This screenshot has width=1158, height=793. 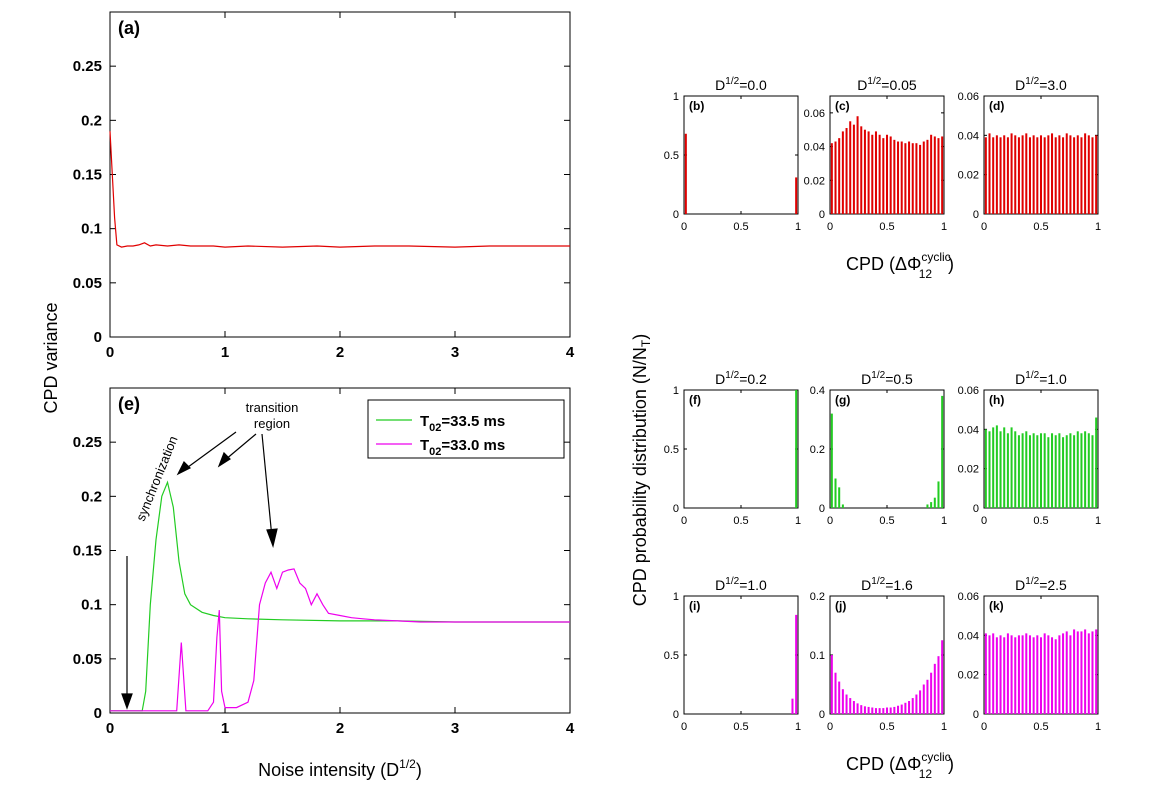 What do you see at coordinates (695, 400) in the screenshot?
I see `panel-f-label: (f)` at bounding box center [695, 400].